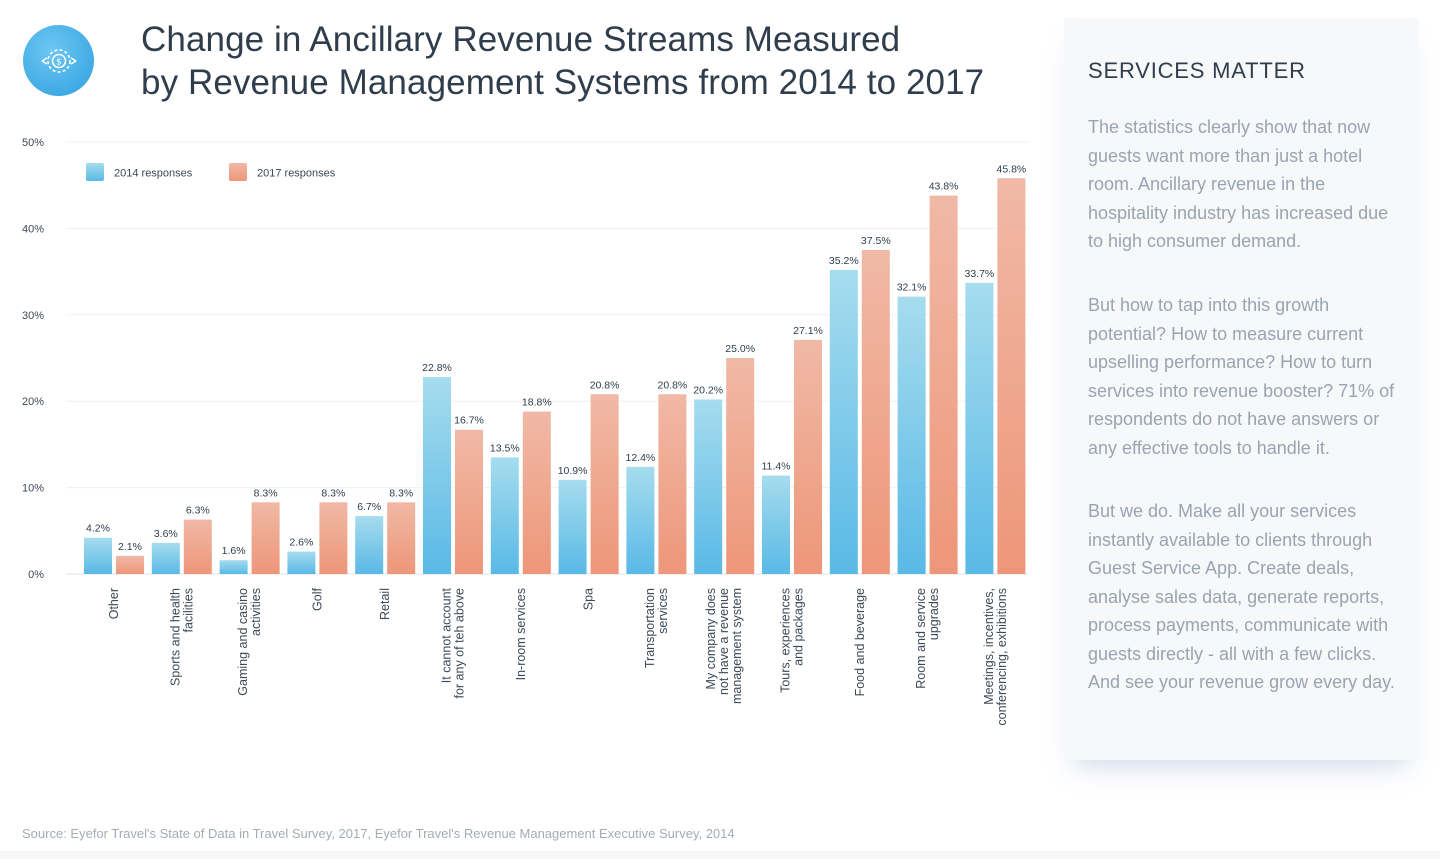 This screenshot has height=859, width=1440. Describe the element at coordinates (369, 545) in the screenshot. I see `bar-s0-c4` at that location.